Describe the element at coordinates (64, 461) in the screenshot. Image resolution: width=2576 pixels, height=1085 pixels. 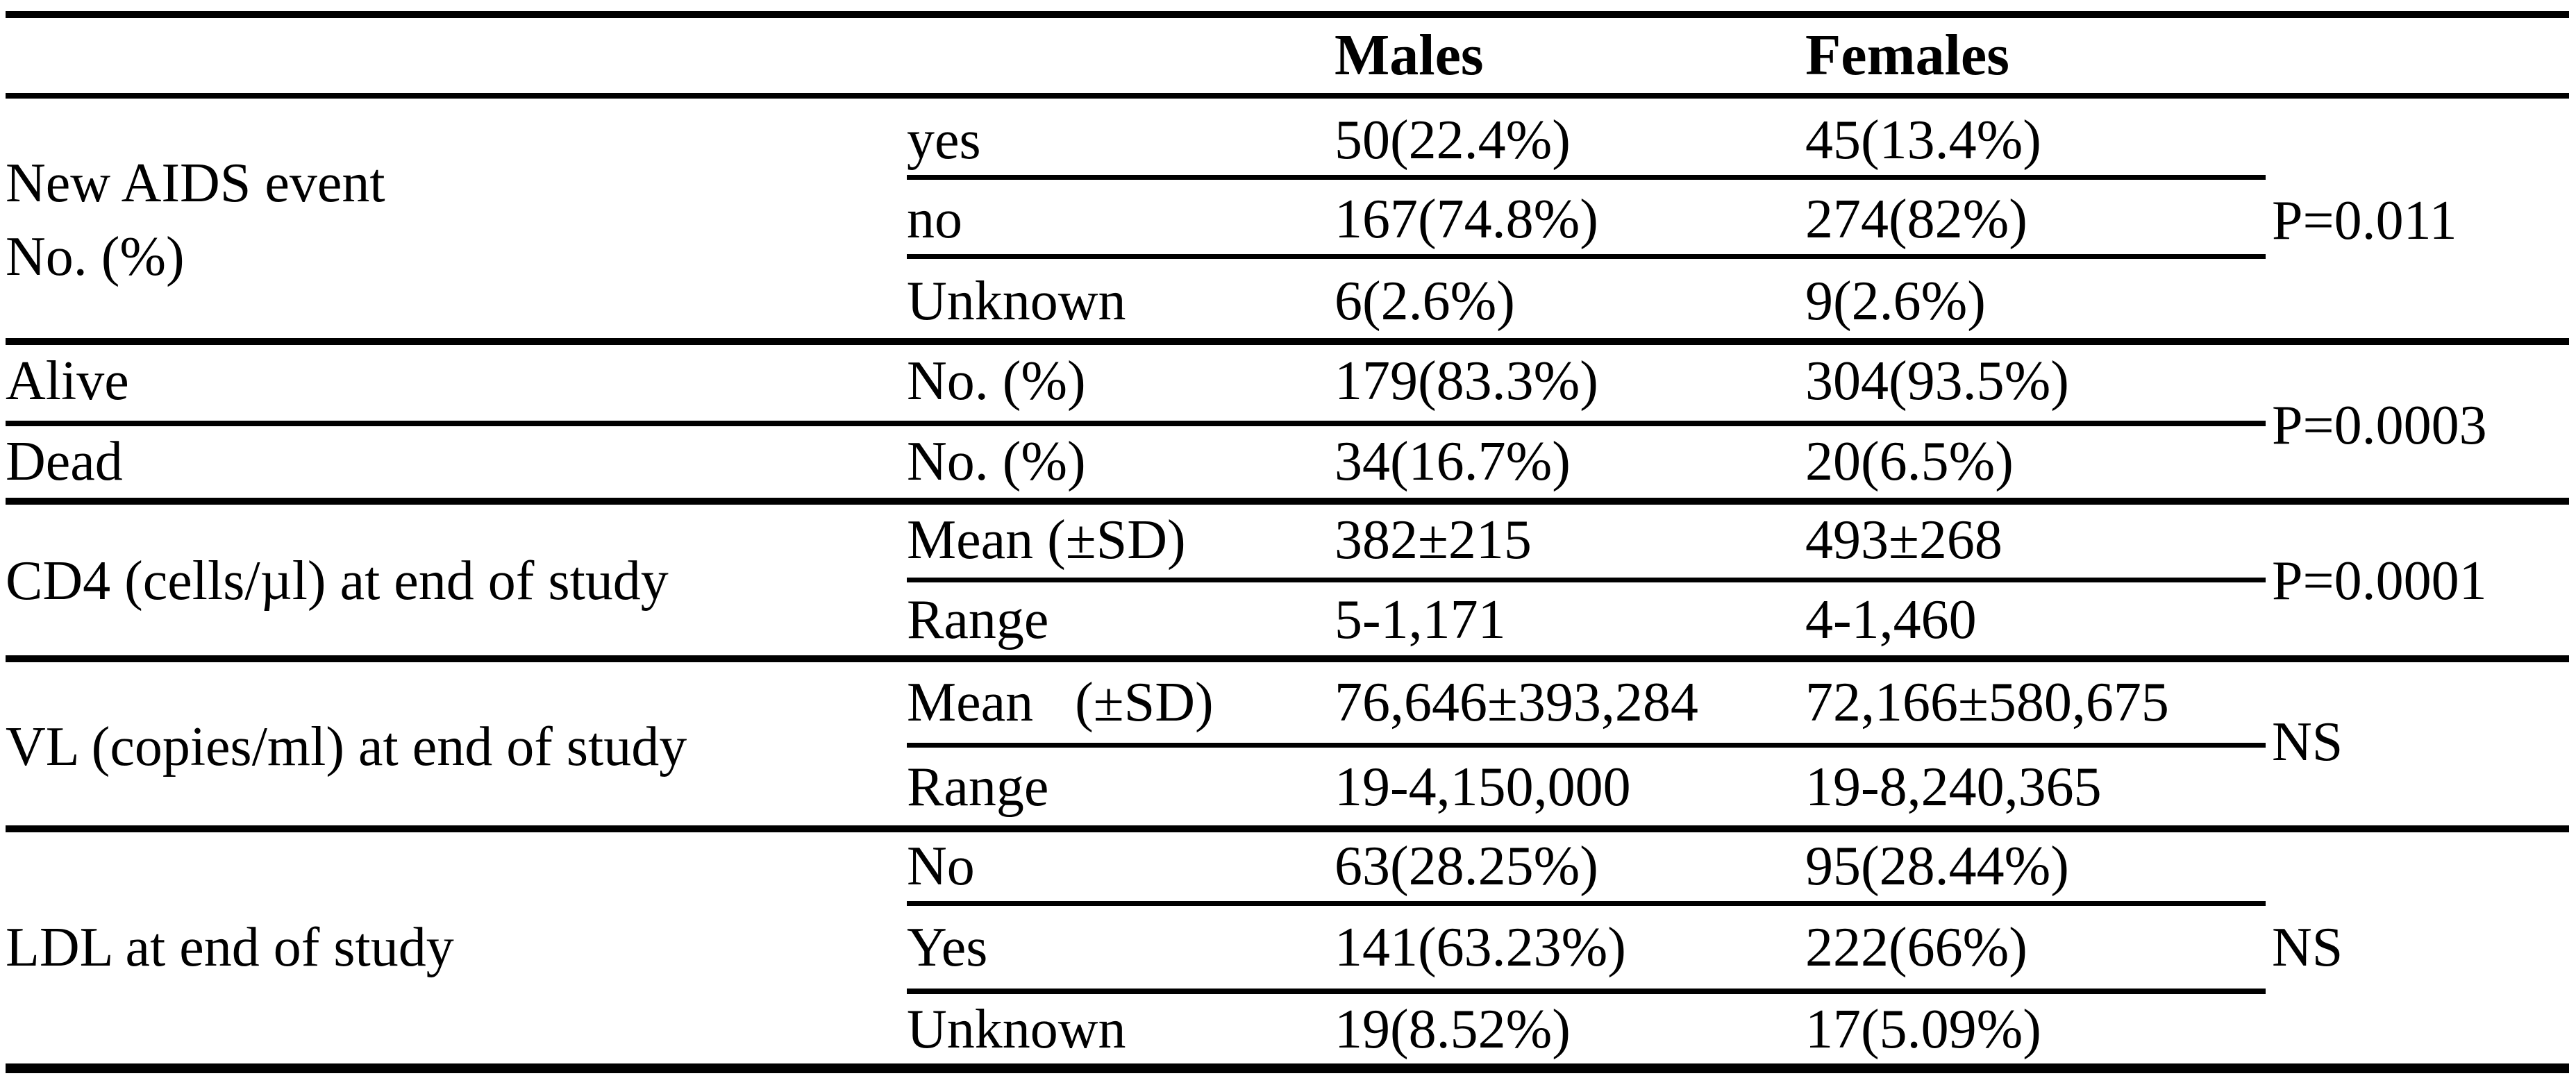
I see `row-label-dead: Dead` at that location.